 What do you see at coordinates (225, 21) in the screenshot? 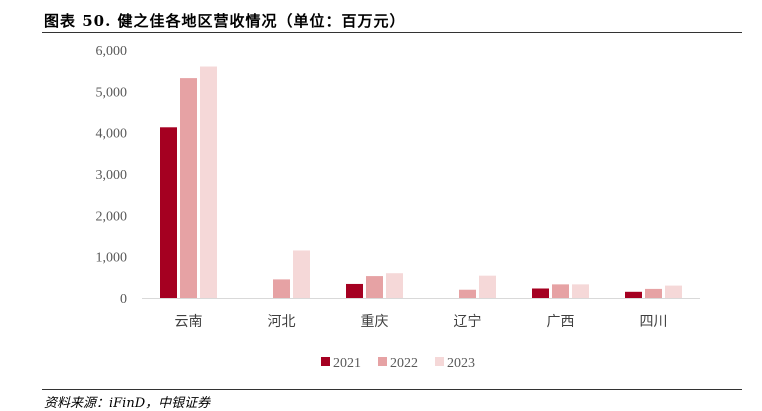
I see `chart-title: 图表 50. 健之佳各地区营收情况（单位：百万元）` at bounding box center [225, 21].